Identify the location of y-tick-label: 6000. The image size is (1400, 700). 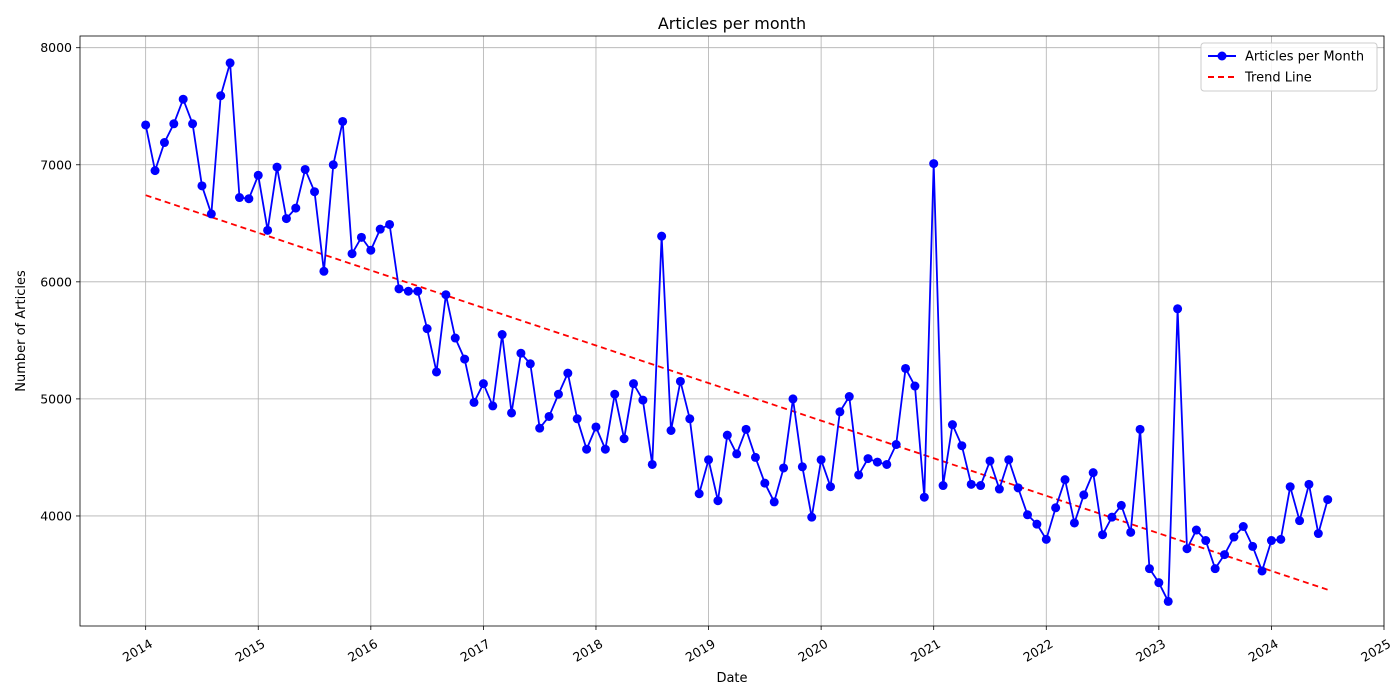
(56, 281).